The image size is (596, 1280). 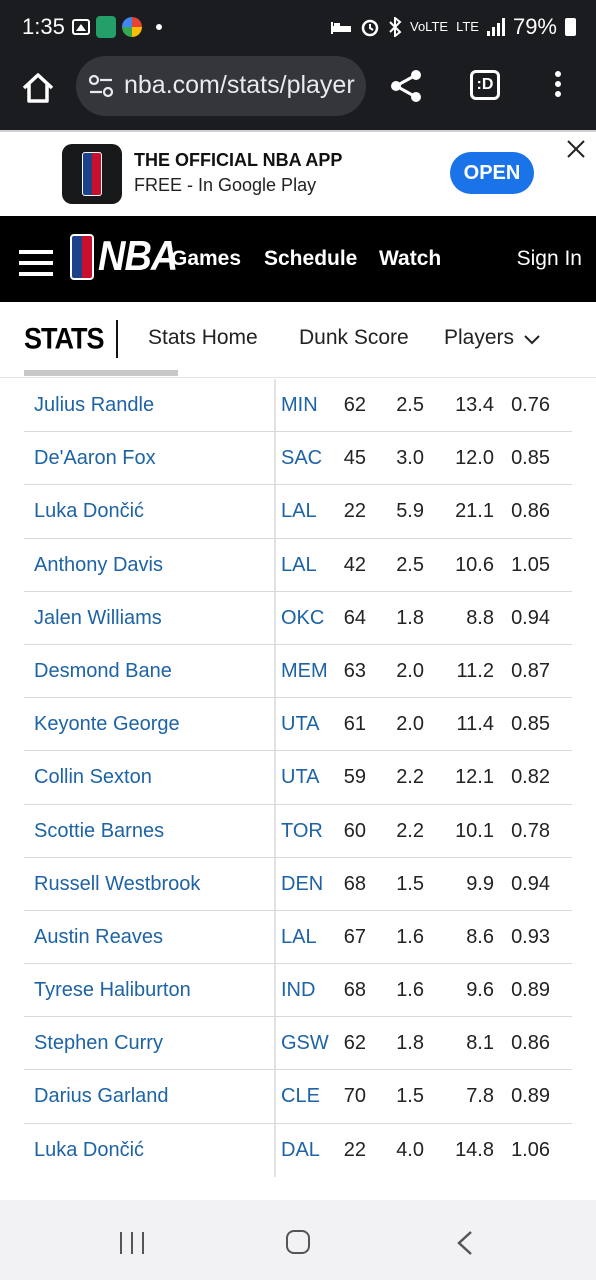 What do you see at coordinates (103, 670) in the screenshot?
I see `player-name-link: Desmond Bane` at bounding box center [103, 670].